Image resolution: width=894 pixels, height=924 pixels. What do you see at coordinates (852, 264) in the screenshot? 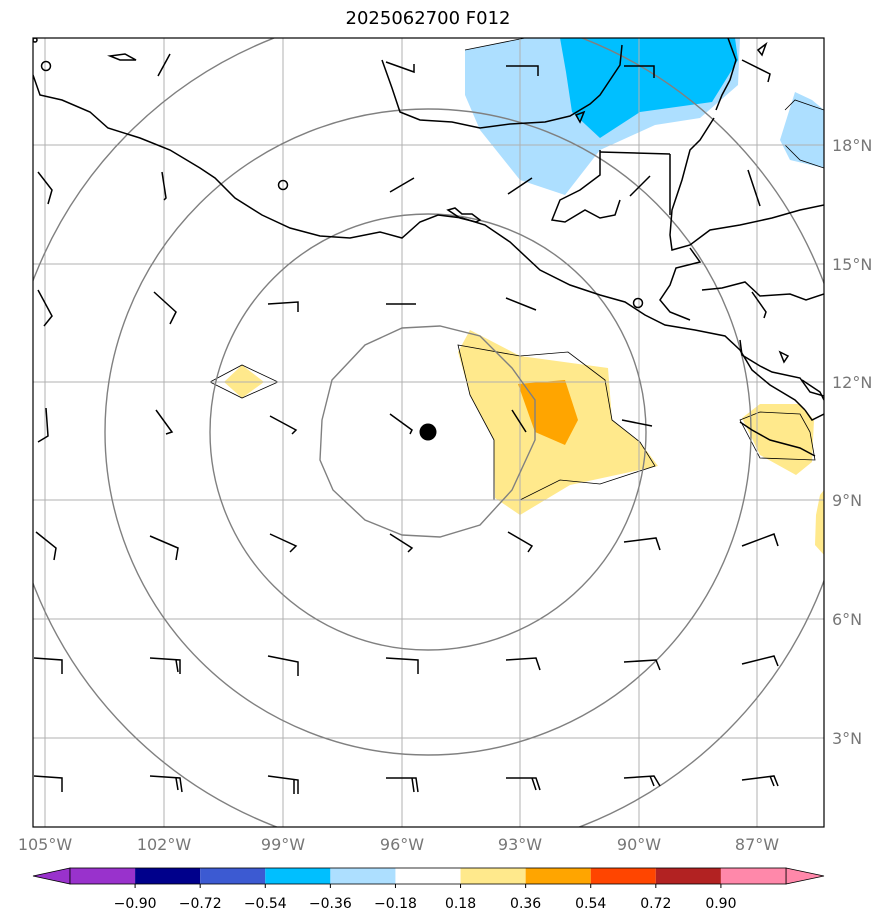
I see `lat-label: 15°N` at bounding box center [852, 264].